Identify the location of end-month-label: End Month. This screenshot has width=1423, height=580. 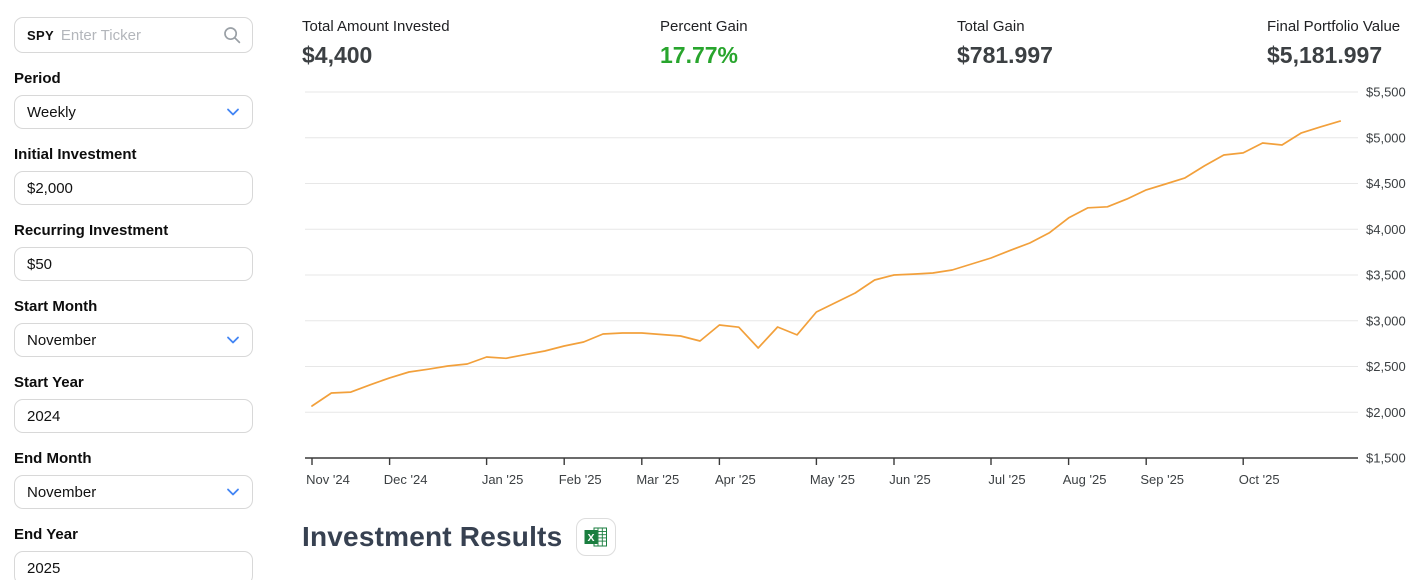
(53, 458).